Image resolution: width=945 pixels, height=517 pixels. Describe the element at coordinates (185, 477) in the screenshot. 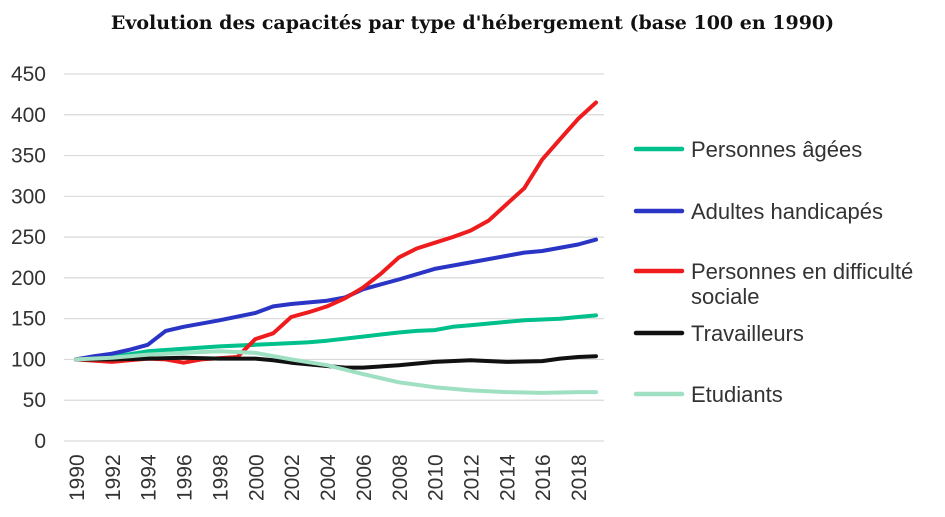

I see `x-tick-label: 1996` at that location.